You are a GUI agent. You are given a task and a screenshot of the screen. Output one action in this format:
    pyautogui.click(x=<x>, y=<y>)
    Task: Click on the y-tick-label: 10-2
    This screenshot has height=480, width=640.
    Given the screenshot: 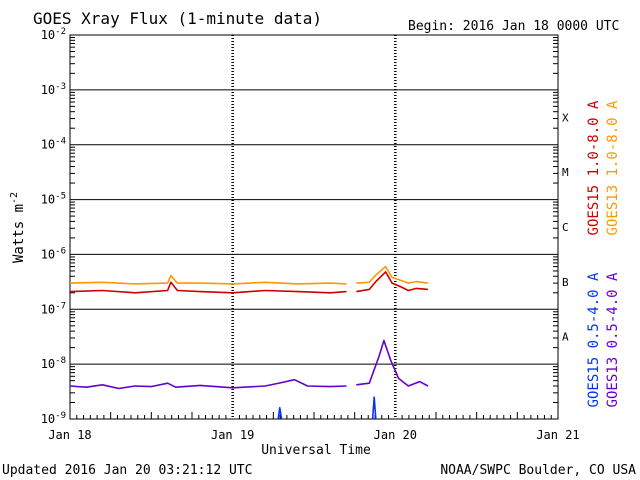 What is the action you would take?
    pyautogui.click(x=53, y=34)
    